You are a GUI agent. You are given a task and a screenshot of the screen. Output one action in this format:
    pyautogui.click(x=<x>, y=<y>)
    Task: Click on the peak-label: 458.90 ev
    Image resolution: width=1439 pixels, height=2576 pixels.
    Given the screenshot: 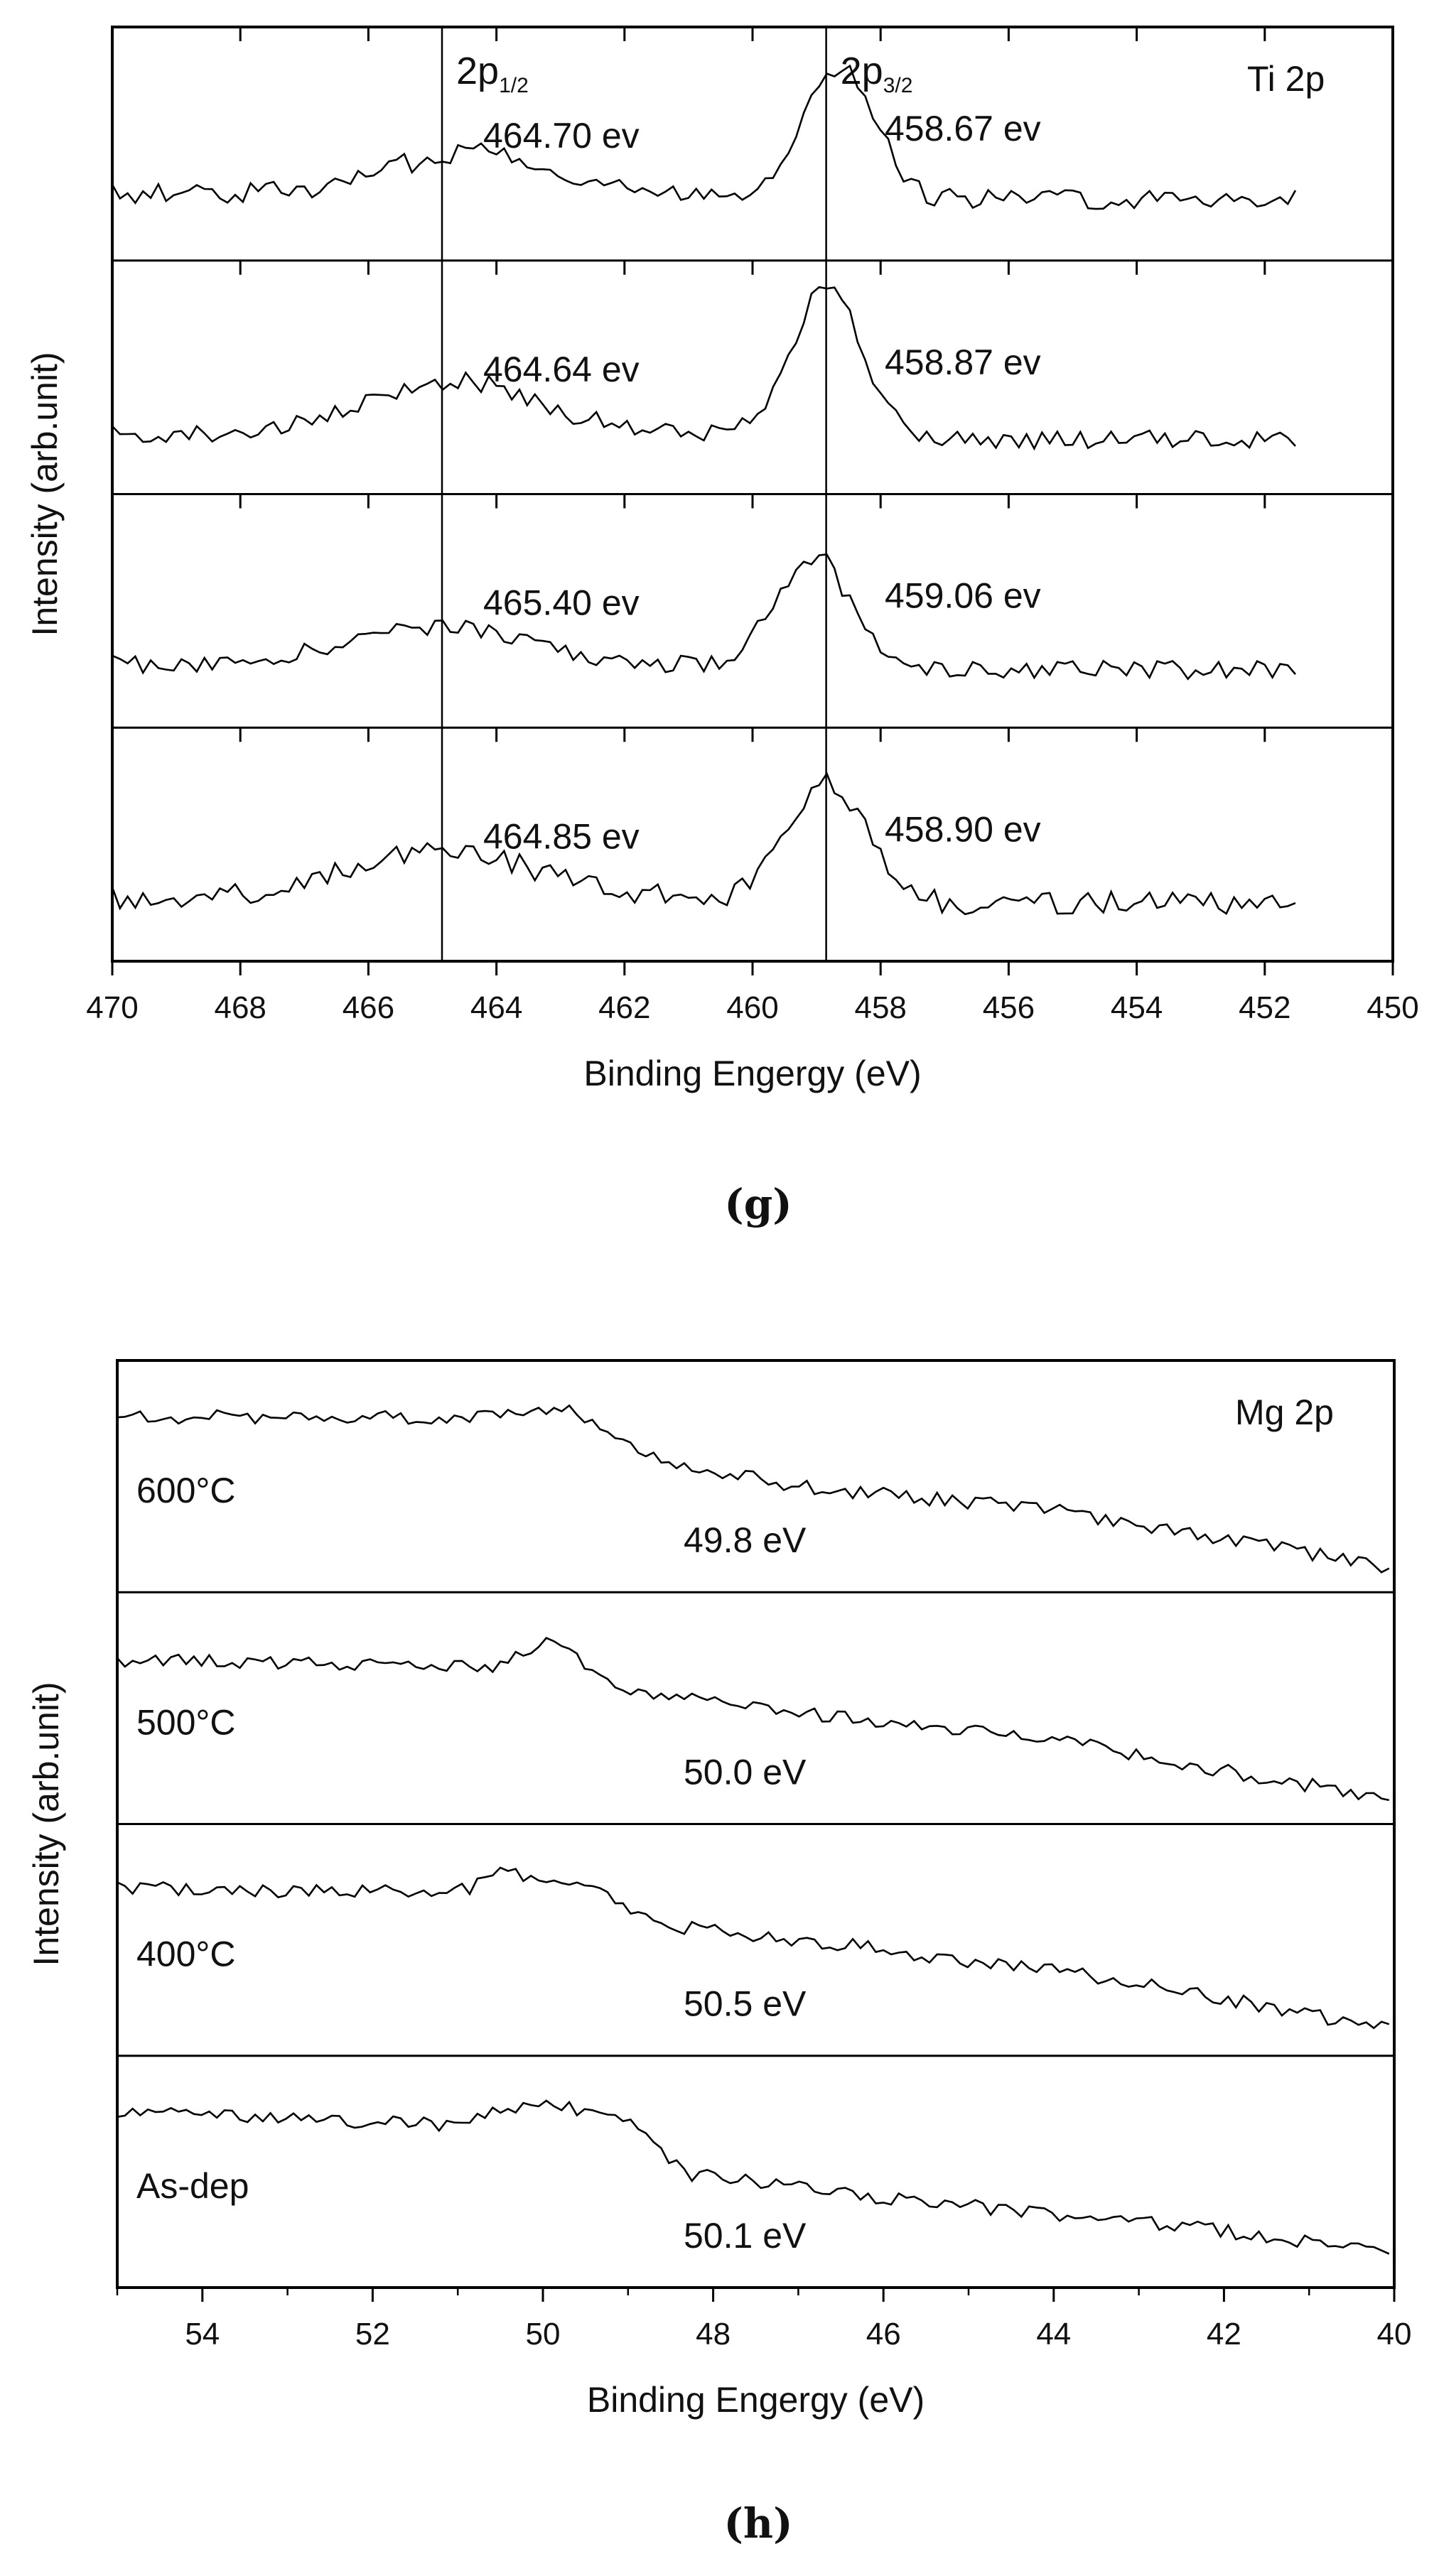 What is the action you would take?
    pyautogui.click(x=963, y=829)
    